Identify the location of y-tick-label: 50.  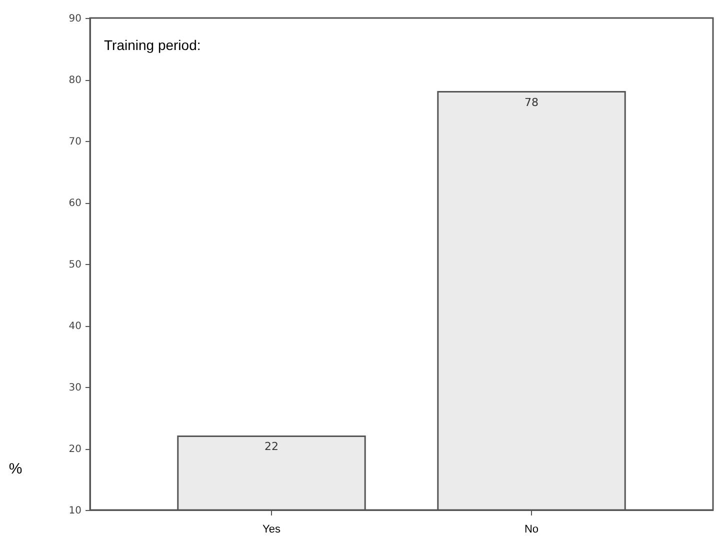
(75, 265).